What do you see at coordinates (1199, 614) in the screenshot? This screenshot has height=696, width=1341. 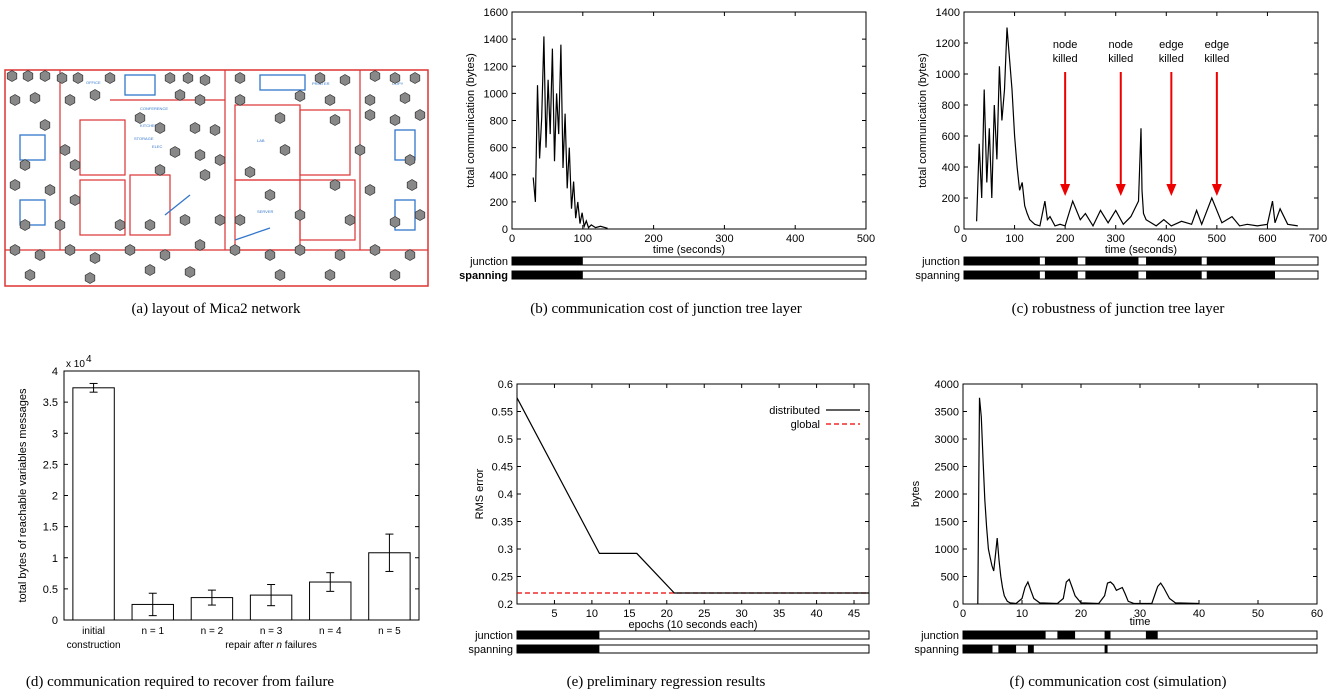 I see `x-tick-label: 40` at bounding box center [1199, 614].